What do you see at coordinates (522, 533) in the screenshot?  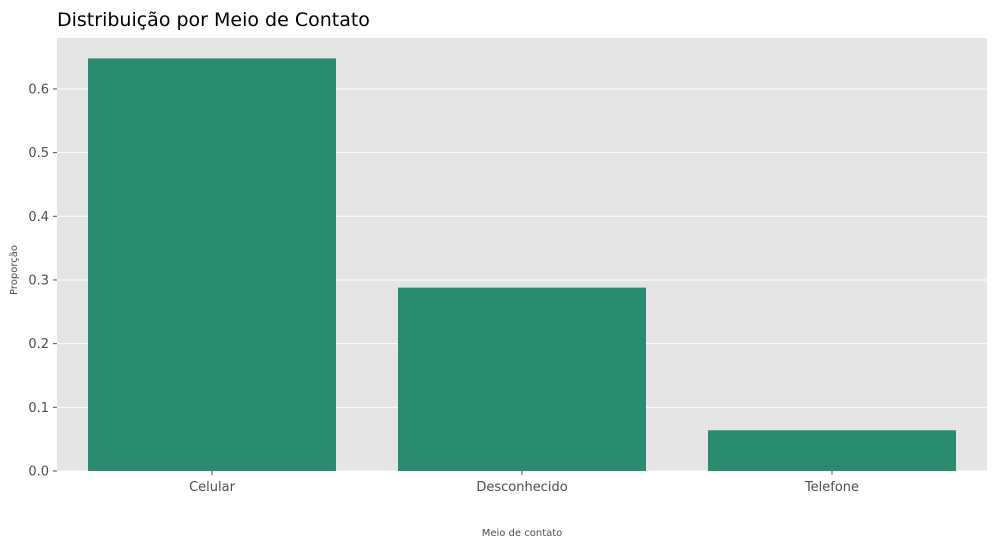 I see `x-axis-label: Meio de contato` at bounding box center [522, 533].